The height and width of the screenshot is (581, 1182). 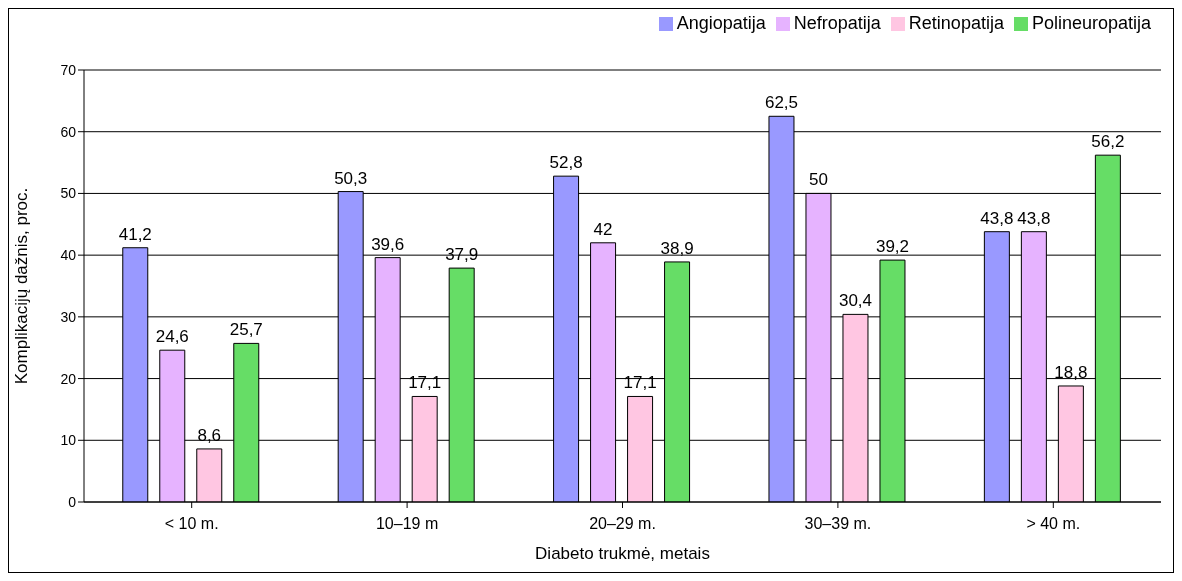 I want to click on y-axis-title: Komplikacijų dažnis, proc., so click(x=22, y=286).